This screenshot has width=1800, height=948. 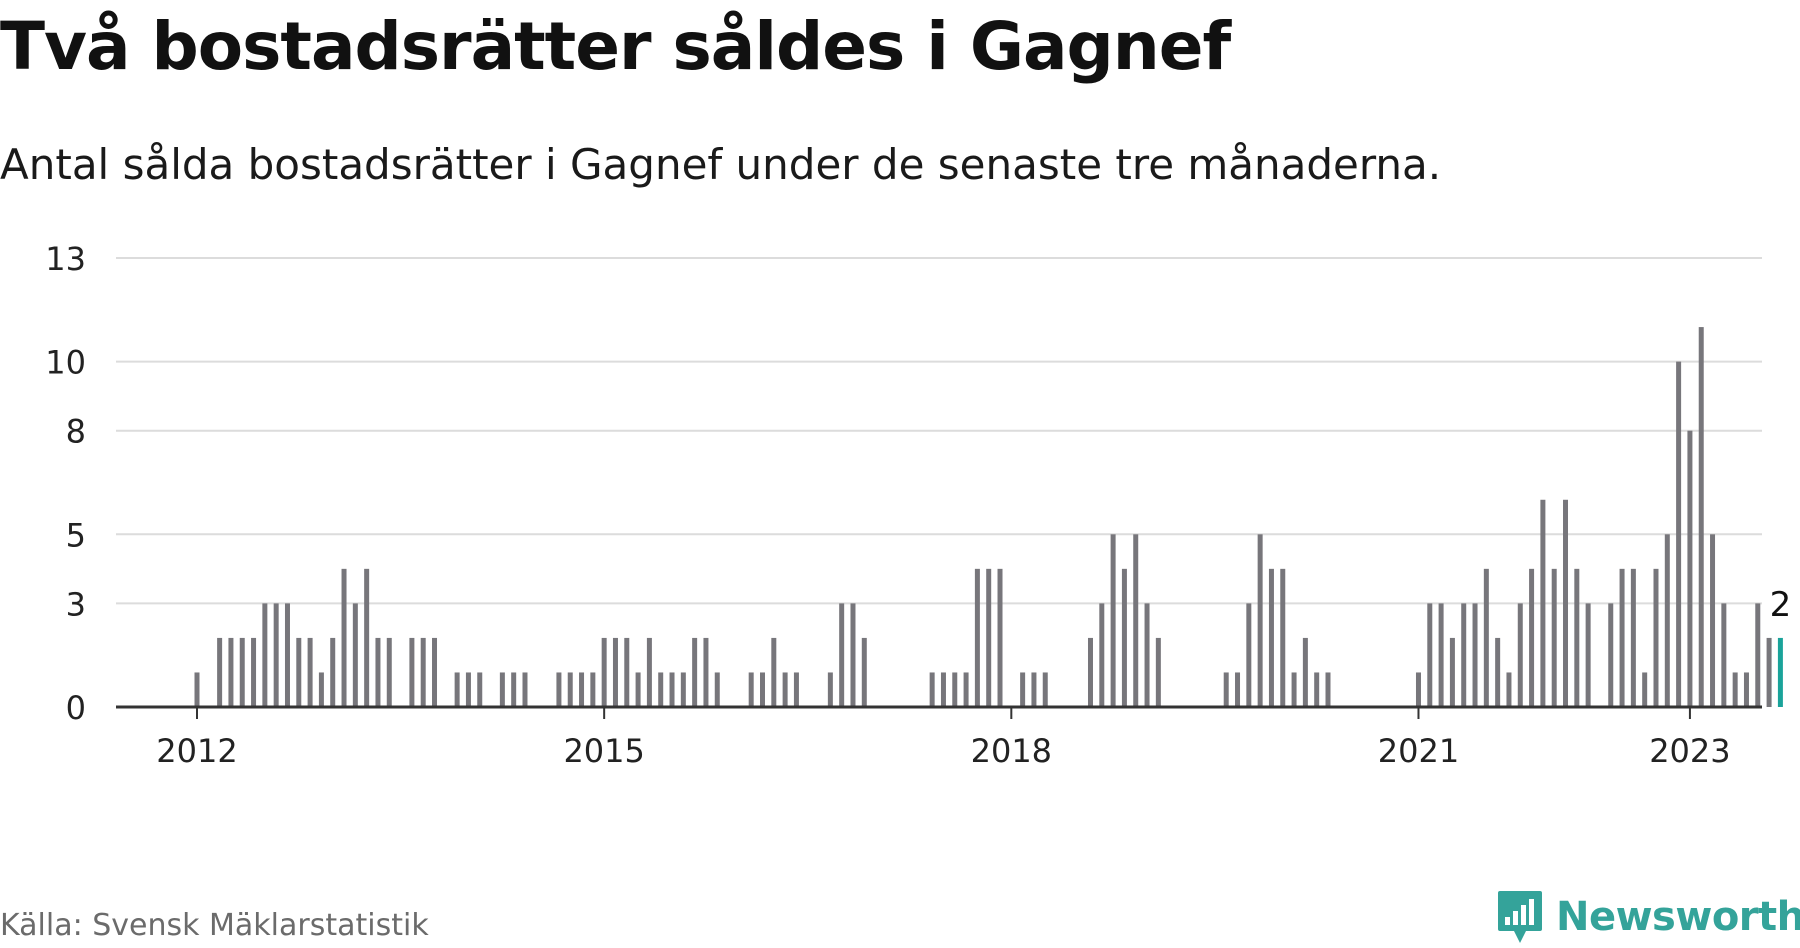 What do you see at coordinates (76, 535) in the screenshot?
I see `y-tick-label: 5` at bounding box center [76, 535].